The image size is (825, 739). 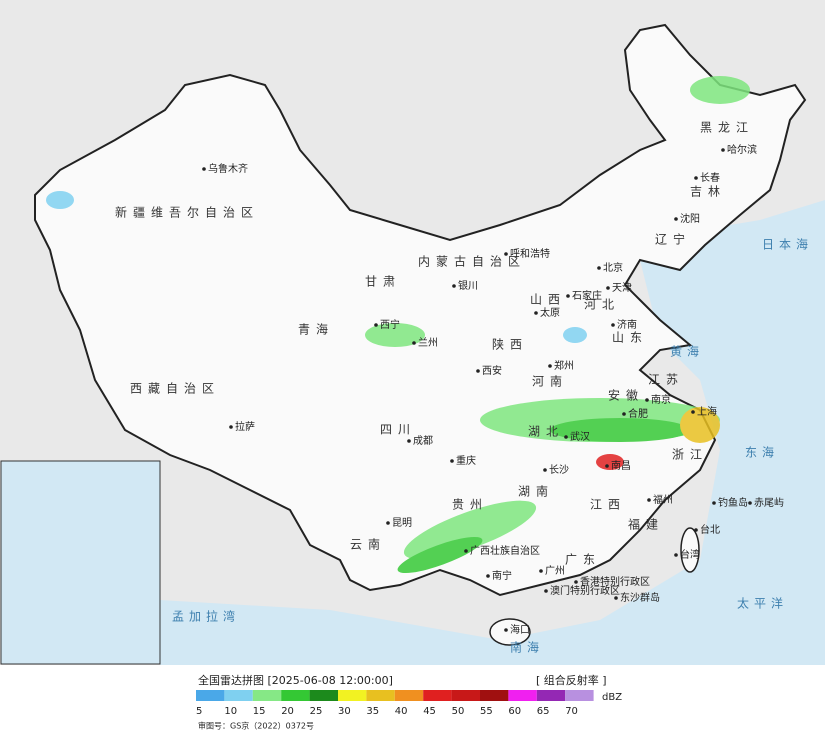 What do you see at coordinates (613, 267) in the screenshot?
I see `city-label: 北京` at bounding box center [613, 267].